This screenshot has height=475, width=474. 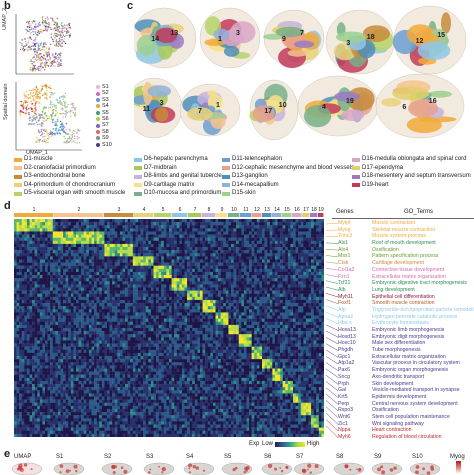 What do you see at coordinates (38, 159) in the screenshot?
I see `domain-legend-label: D1-muscle` at bounding box center [38, 159].